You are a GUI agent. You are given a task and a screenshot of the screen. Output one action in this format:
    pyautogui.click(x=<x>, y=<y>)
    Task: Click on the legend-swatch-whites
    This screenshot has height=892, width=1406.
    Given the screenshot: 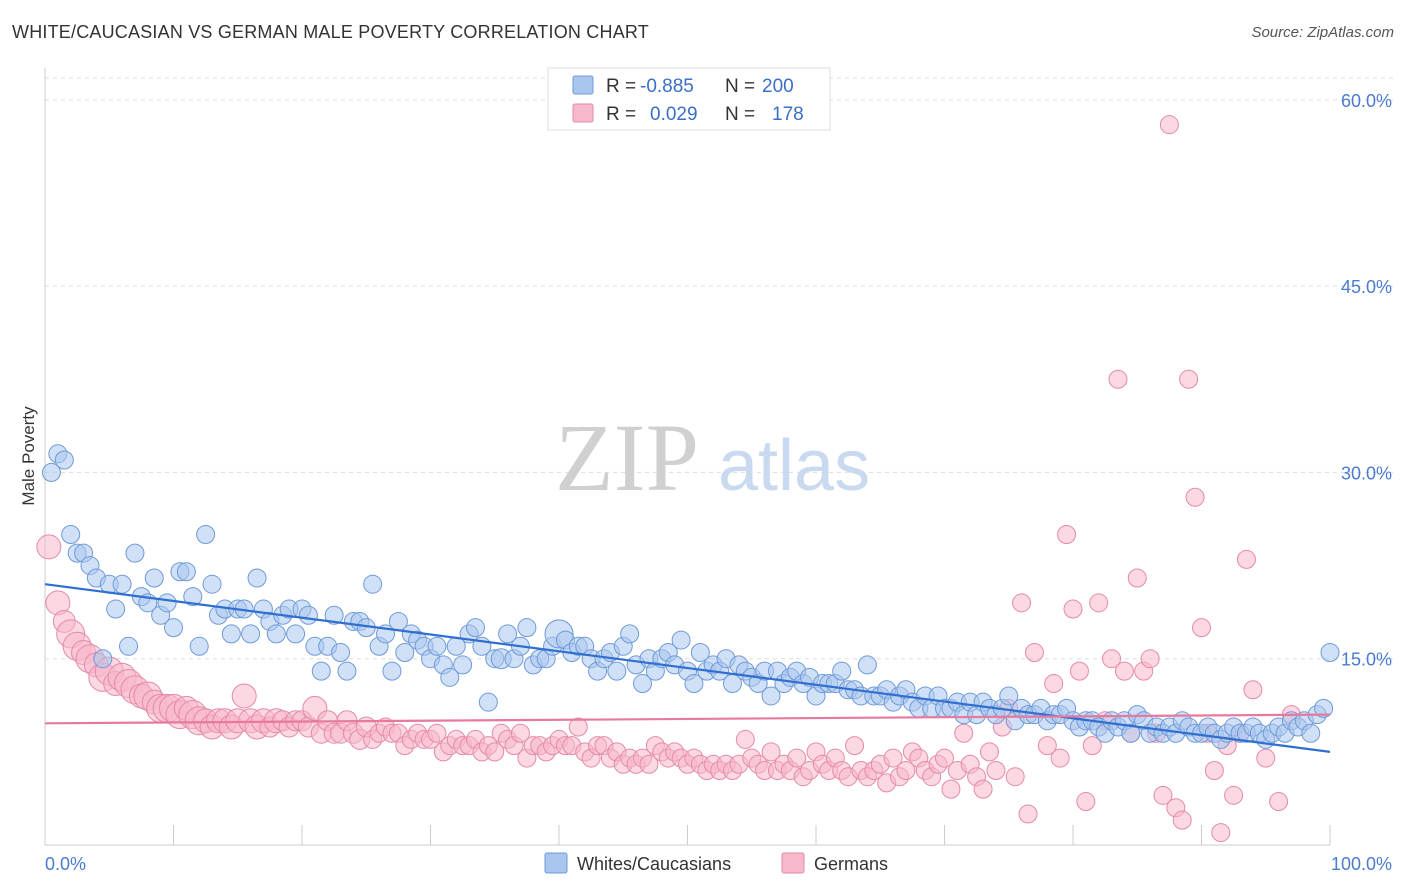 What is the action you would take?
    pyautogui.click(x=583, y=85)
    